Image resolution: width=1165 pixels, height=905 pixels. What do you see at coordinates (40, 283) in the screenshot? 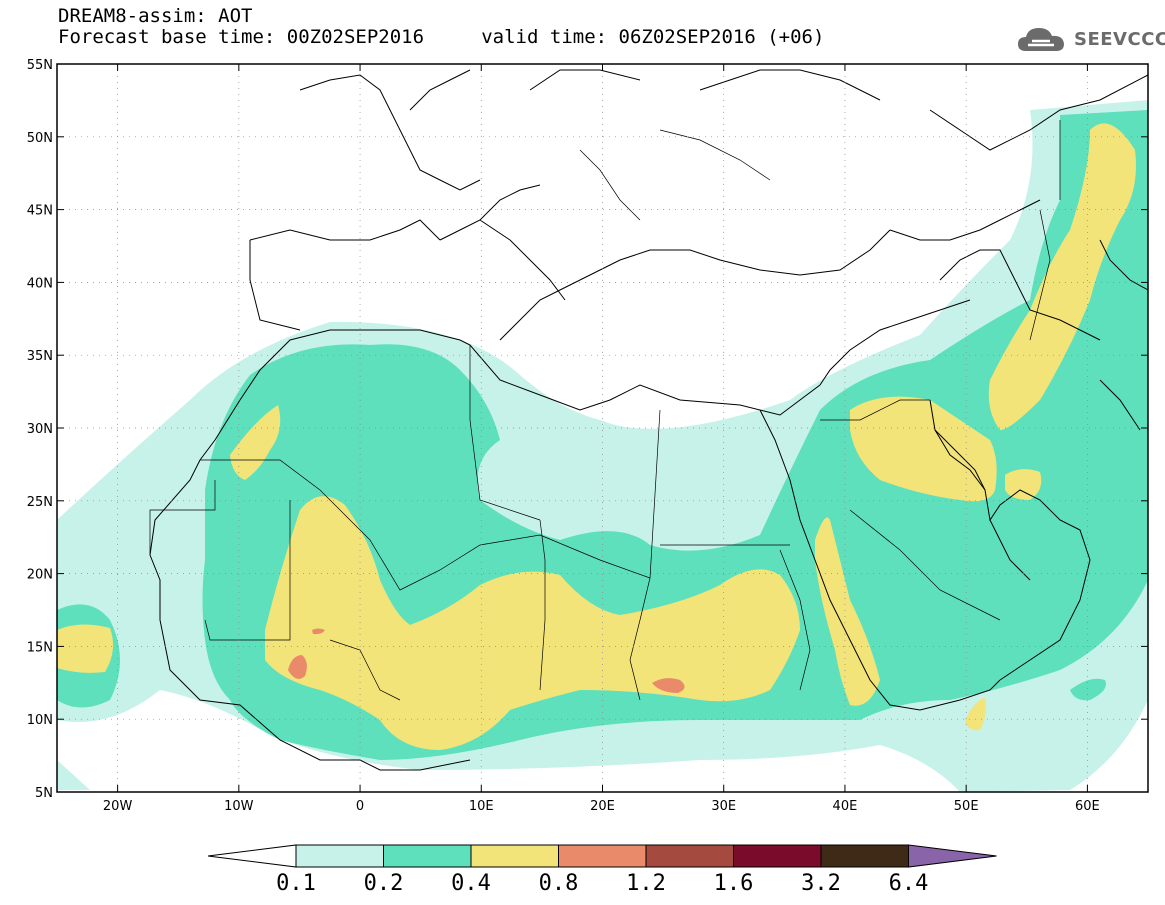
I see `lat-label: 40N` at bounding box center [40, 283].